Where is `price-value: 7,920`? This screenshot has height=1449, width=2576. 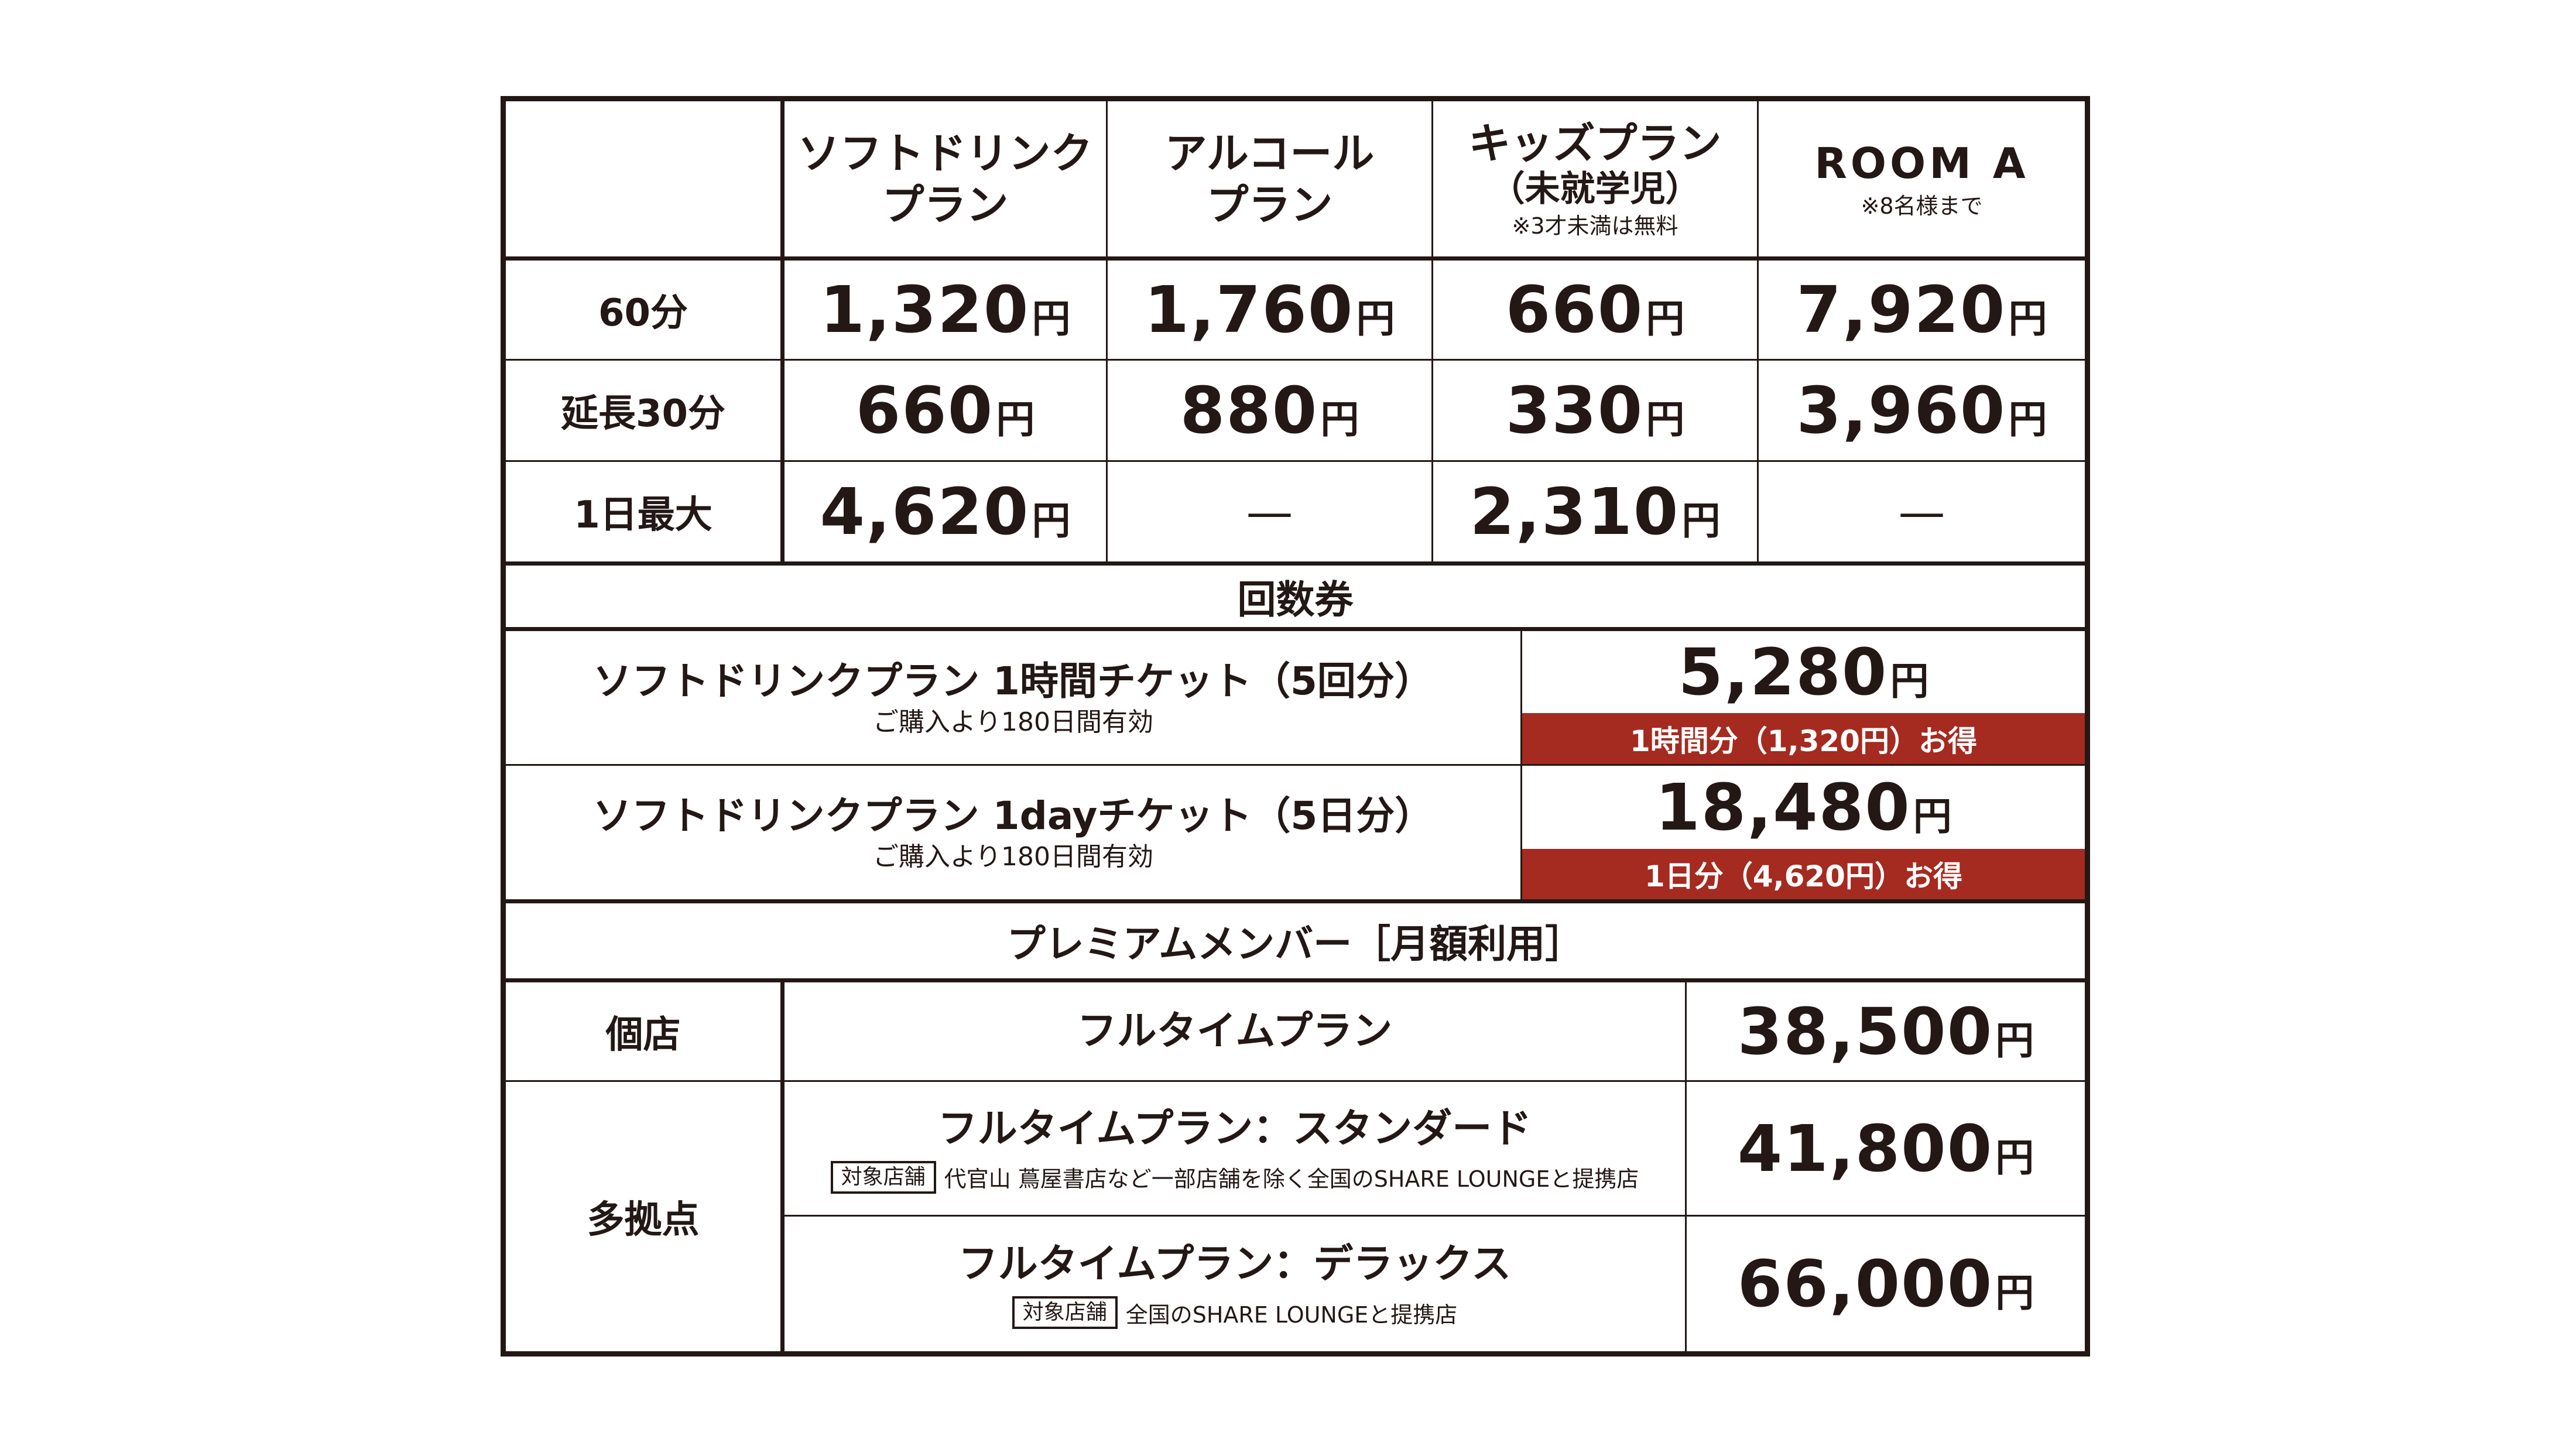
price-value: 7,920 is located at coordinates (1901, 309).